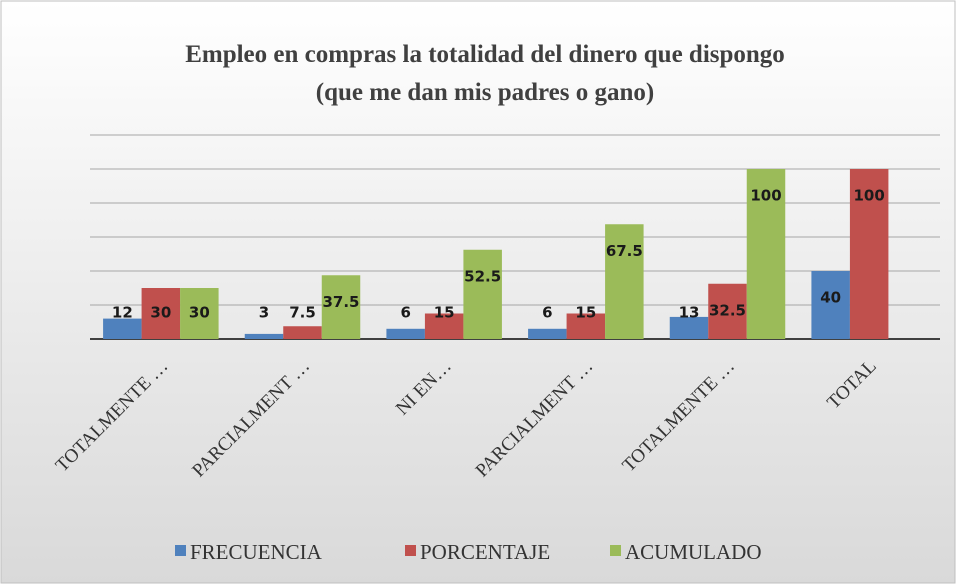 Image resolution: width=956 pixels, height=584 pixels. What do you see at coordinates (693, 552) in the screenshot?
I see `legend-label: ACUMULADO` at bounding box center [693, 552].